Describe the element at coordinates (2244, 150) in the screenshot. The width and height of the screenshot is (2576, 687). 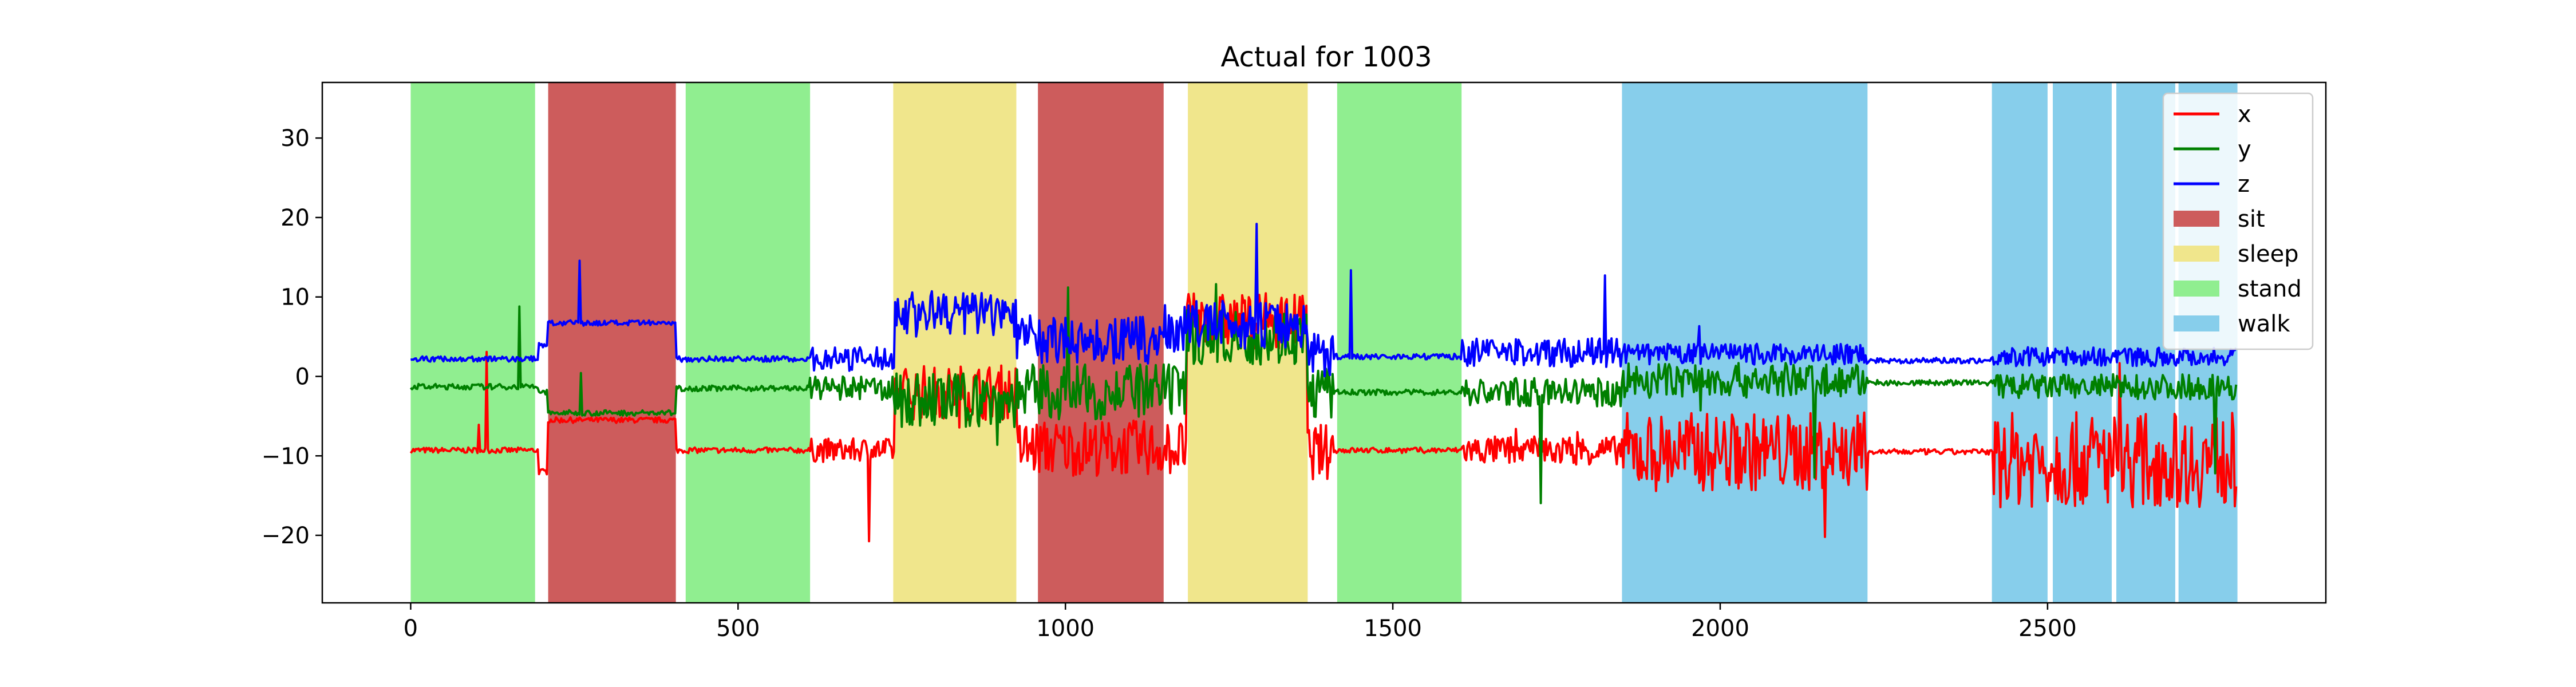
I see `legend-label-y: y` at that location.